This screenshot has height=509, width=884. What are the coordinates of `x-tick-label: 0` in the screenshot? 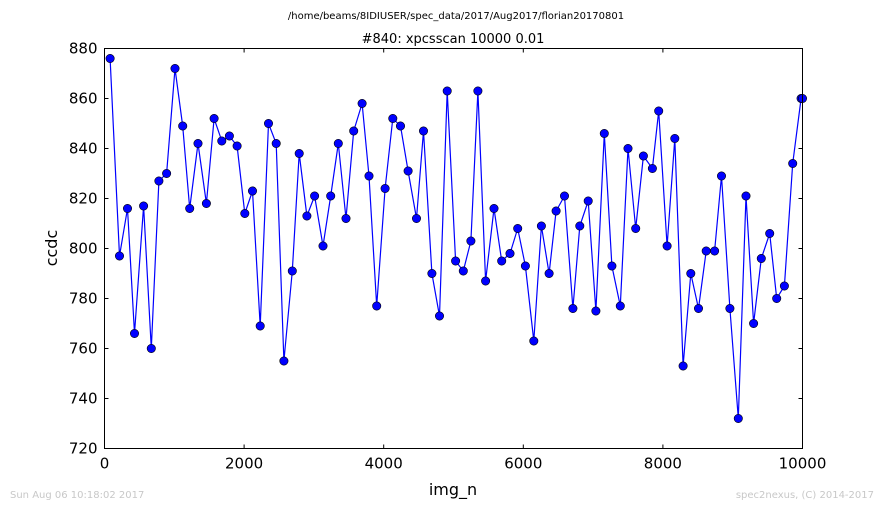 It's located at (105, 464).